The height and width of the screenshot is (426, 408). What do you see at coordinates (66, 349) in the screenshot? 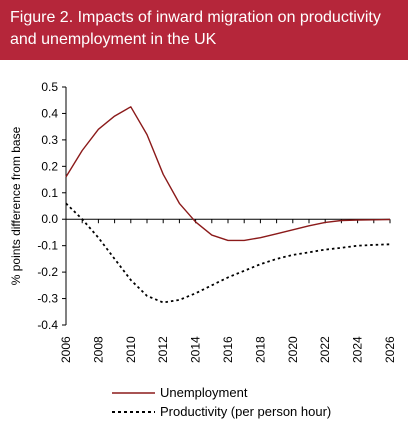
I see `x-tick-label: 2006` at bounding box center [66, 349].